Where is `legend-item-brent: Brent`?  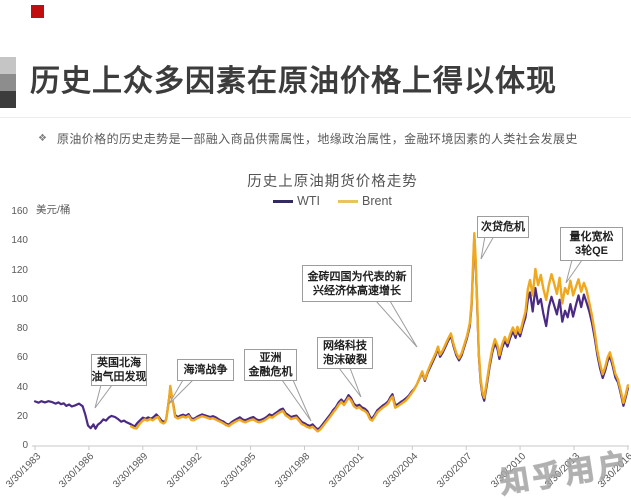
legend-item-brent: Brent is located at coordinates (365, 201).